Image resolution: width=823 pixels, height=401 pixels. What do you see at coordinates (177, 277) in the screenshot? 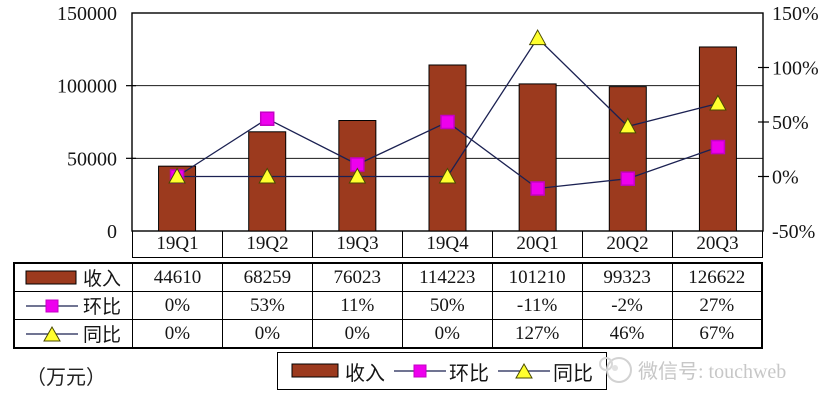
I see `table-cell-收入-19Q1: 44610` at bounding box center [177, 277].